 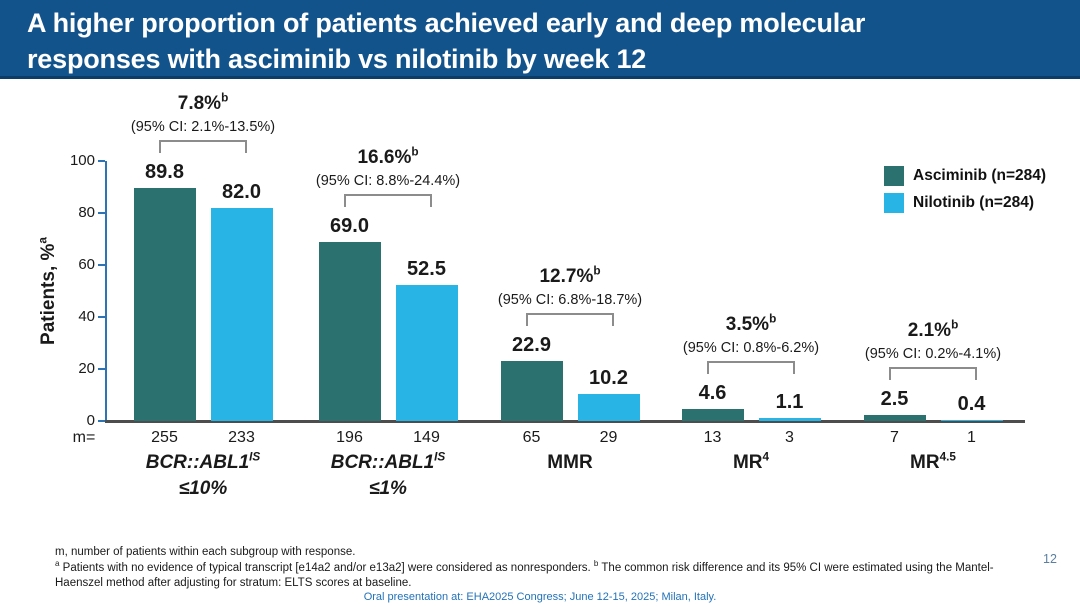 I want to click on diff-value-label: 7.8%b, so click(x=203, y=102).